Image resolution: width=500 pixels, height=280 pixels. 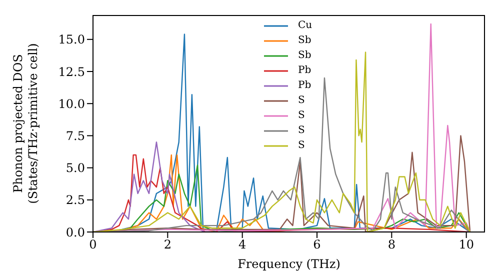 What do you see at coordinates (168, 245) in the screenshot?
I see `x-tick-label: 2` at bounding box center [168, 245].